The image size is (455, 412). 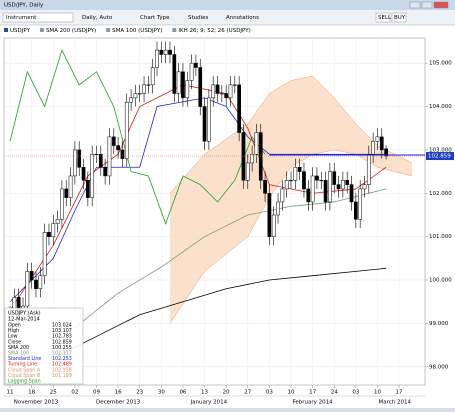 I want to click on annotations-button: Annotations, so click(x=242, y=18).